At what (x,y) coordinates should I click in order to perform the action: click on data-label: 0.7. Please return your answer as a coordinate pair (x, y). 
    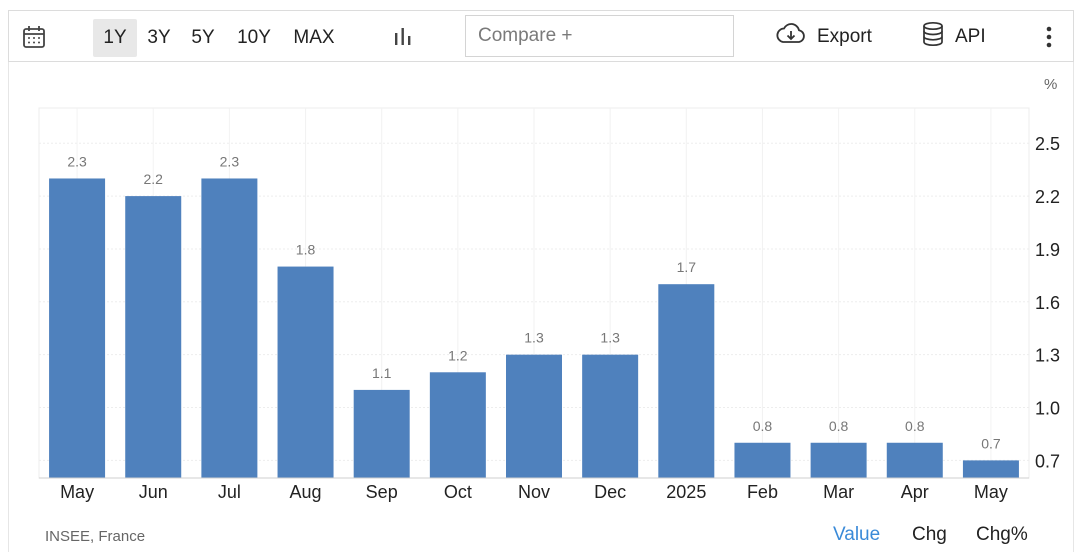
    Looking at the image, I should click on (991, 443).